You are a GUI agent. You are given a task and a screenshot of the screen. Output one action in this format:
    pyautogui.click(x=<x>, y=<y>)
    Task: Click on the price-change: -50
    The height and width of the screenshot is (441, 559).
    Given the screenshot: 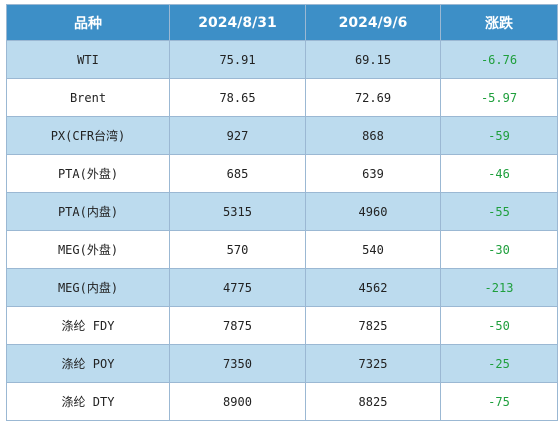 What is the action you would take?
    pyautogui.click(x=499, y=325)
    